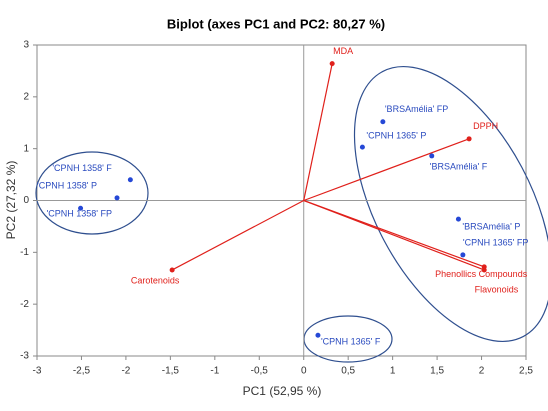 This screenshot has width=548, height=411. Describe the element at coordinates (343, 51) in the screenshot. I see `variable-label: MDA` at that location.